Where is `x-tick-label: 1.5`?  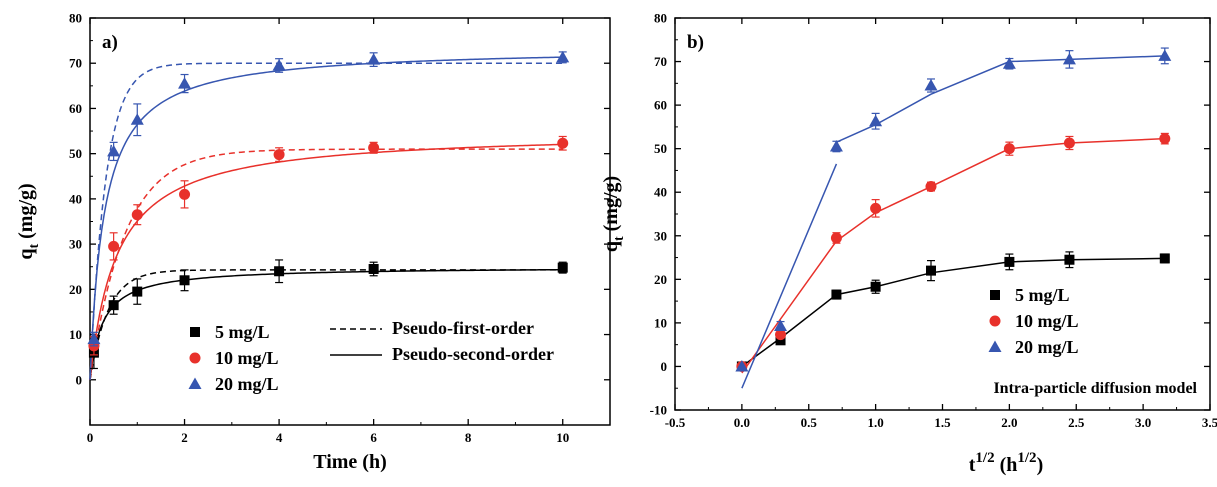
x-tick-label: 1.5 is located at coordinates (942, 422).